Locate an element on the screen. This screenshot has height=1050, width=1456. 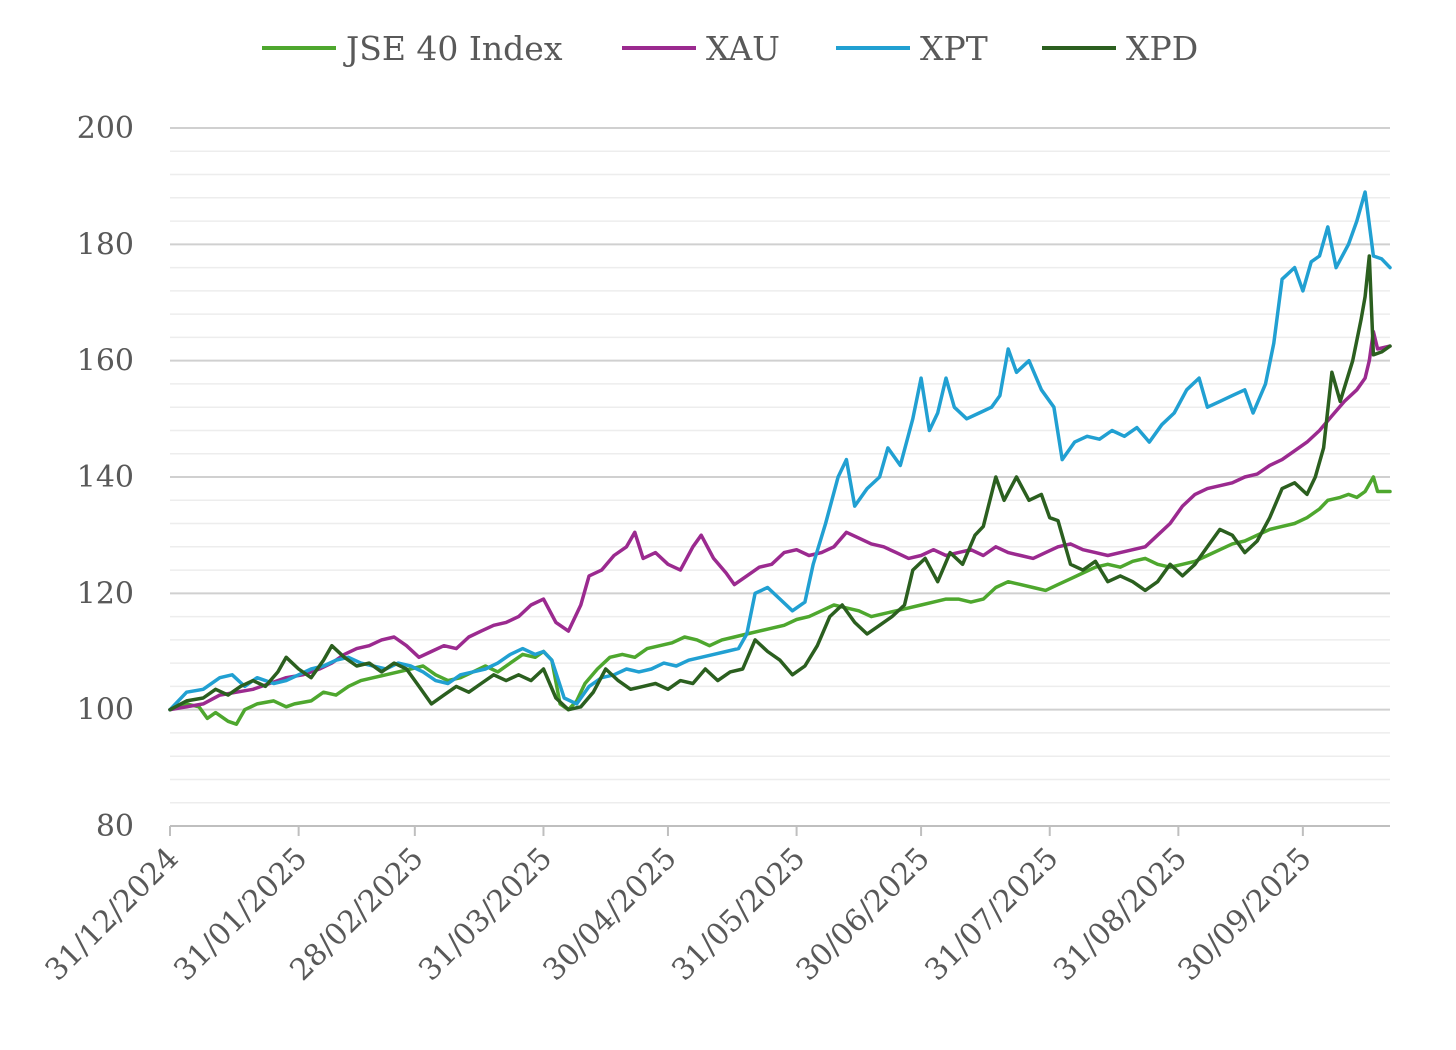
x-tick-label: 31/05/2025 is located at coordinates (738, 914).